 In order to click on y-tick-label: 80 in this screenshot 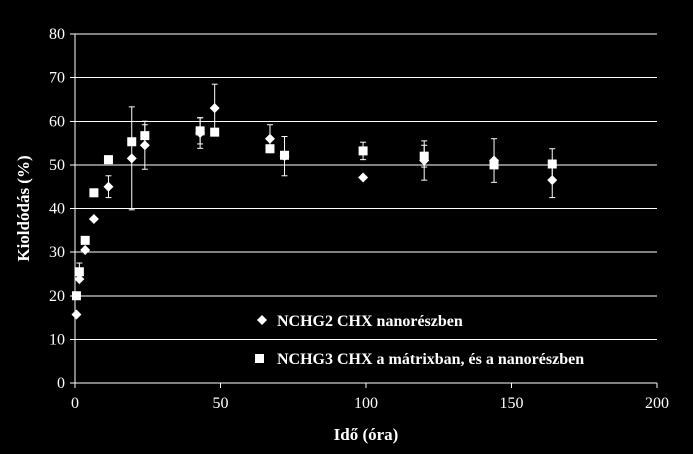, I will do `click(57, 34)`.